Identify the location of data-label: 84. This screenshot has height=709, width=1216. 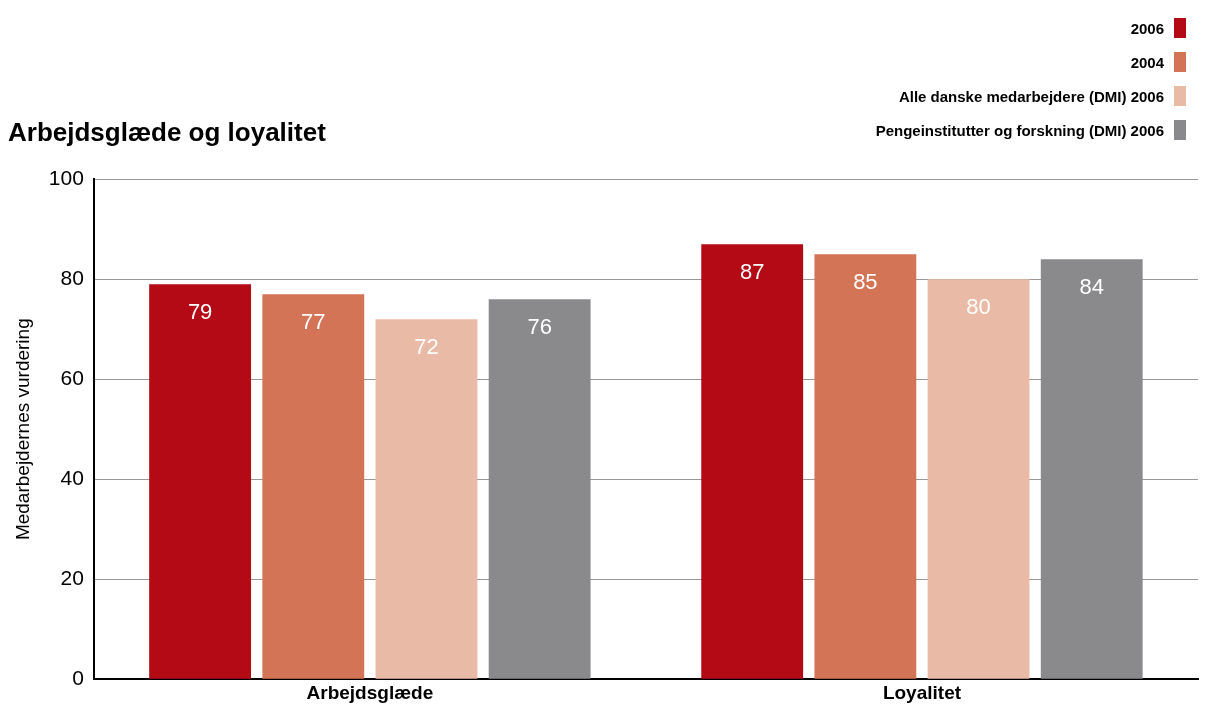
(1091, 287).